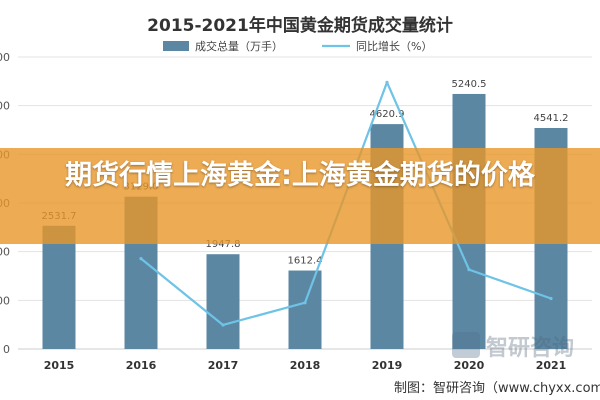 This screenshot has width=600, height=400. What do you see at coordinates (297, 46) in the screenshot?
I see `chart-legend: 成交总量（万手） 同比增长（%）` at bounding box center [297, 46].